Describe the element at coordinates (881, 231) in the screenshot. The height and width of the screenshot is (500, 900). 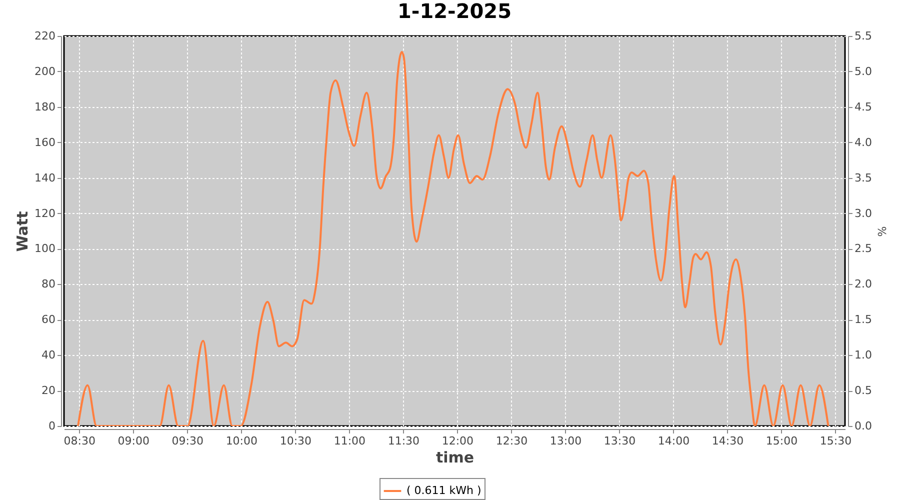
I see `y2-axis-title: %` at that location.